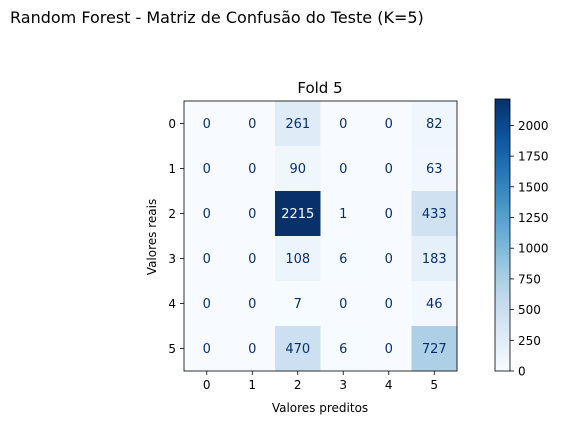  I want to click on cell-value-label: 470, so click(297, 349).